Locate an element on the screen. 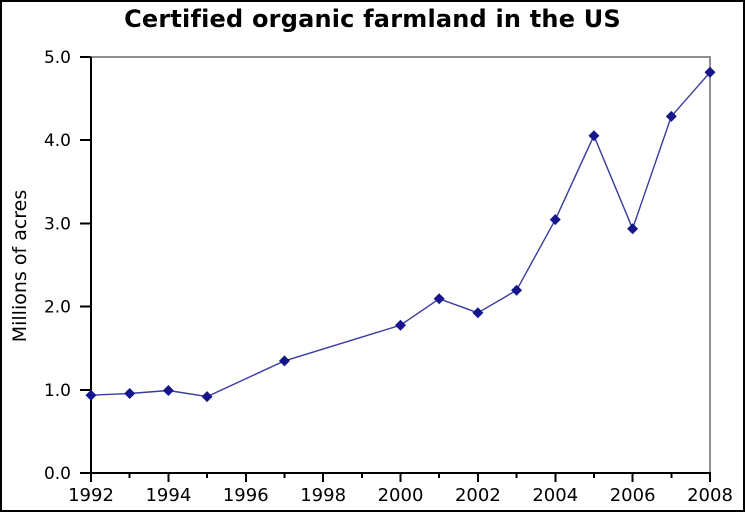 The image size is (745, 512). y-tick-label: 1.0 is located at coordinates (57, 391).